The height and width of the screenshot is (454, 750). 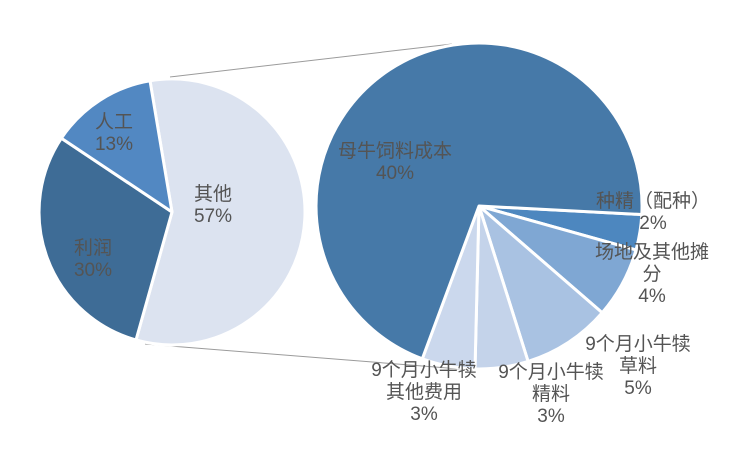 I want to click on label-profit-value: 30%, so click(x=93, y=270).